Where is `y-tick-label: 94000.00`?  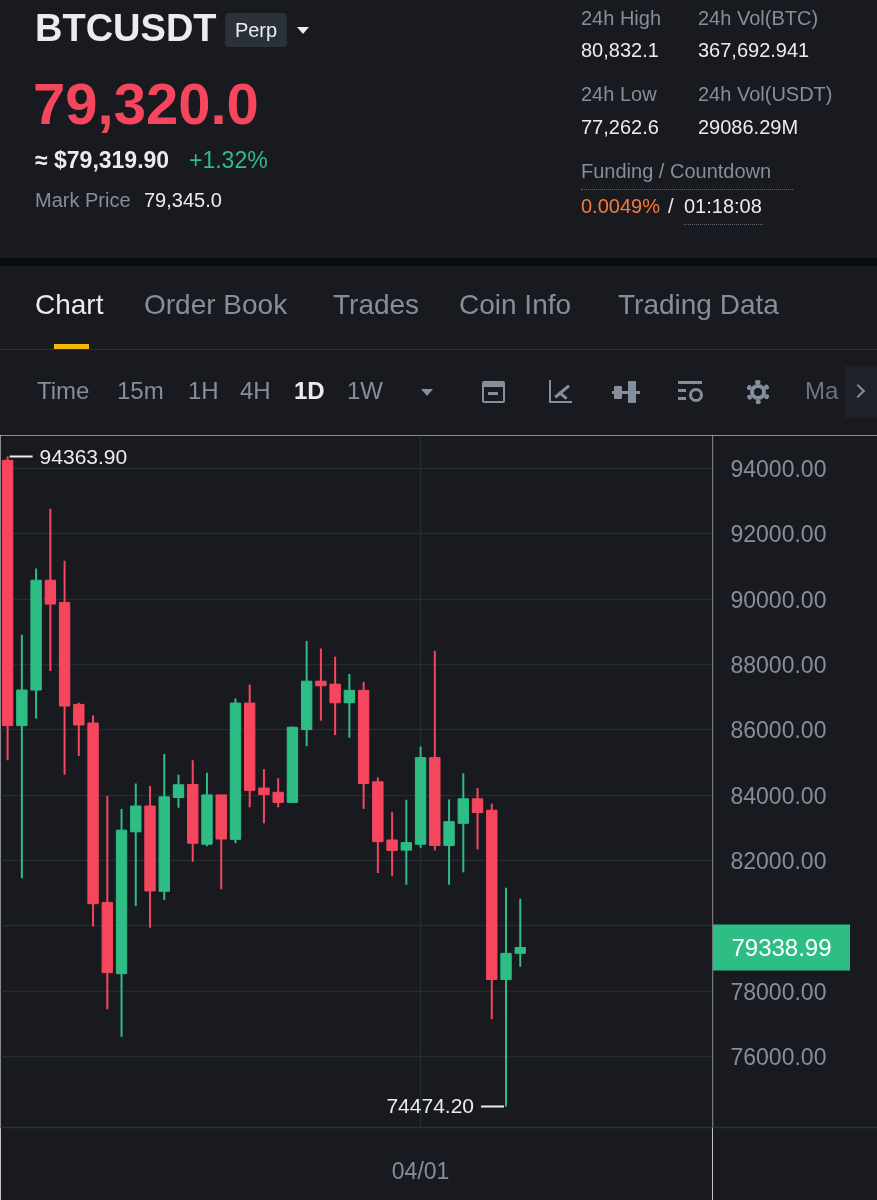
y-tick-label: 94000.00 is located at coordinates (778, 469).